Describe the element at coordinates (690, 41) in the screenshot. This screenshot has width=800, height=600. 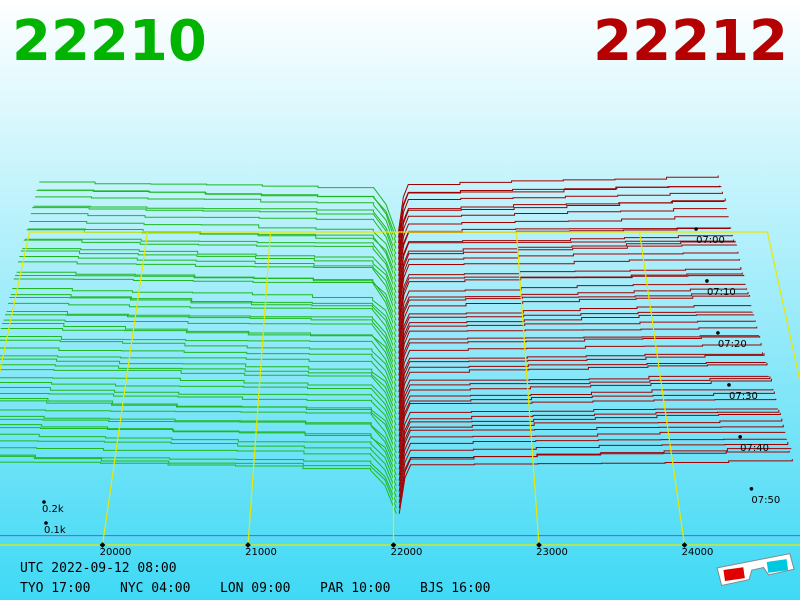
I see `ask-price: 22212` at that location.